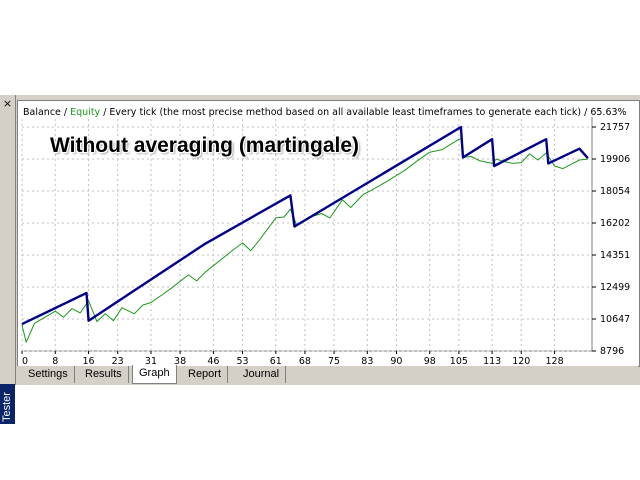 The width and height of the screenshot is (640, 480). What do you see at coordinates (205, 145) in the screenshot?
I see `overlay-title: Without averaging (martingale)` at bounding box center [205, 145].